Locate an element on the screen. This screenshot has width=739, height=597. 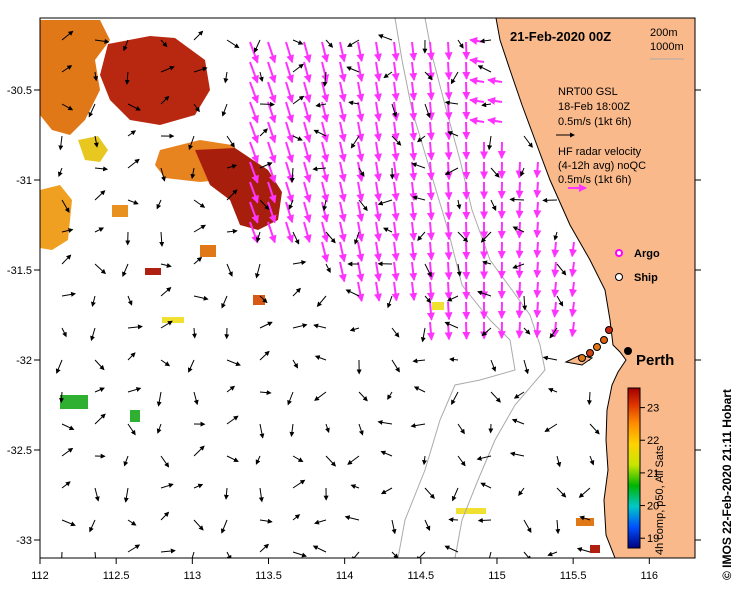
radar-legend-line1: HF radar velocity is located at coordinates (600, 152).